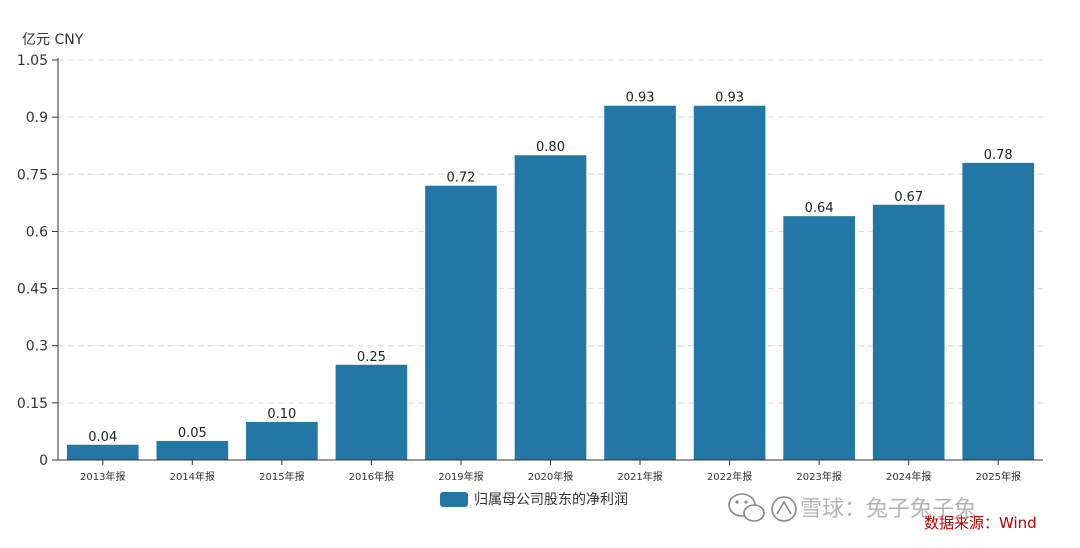 The image size is (1080, 548). What do you see at coordinates (640, 282) in the screenshot?
I see `bar-2021年报` at bounding box center [640, 282].